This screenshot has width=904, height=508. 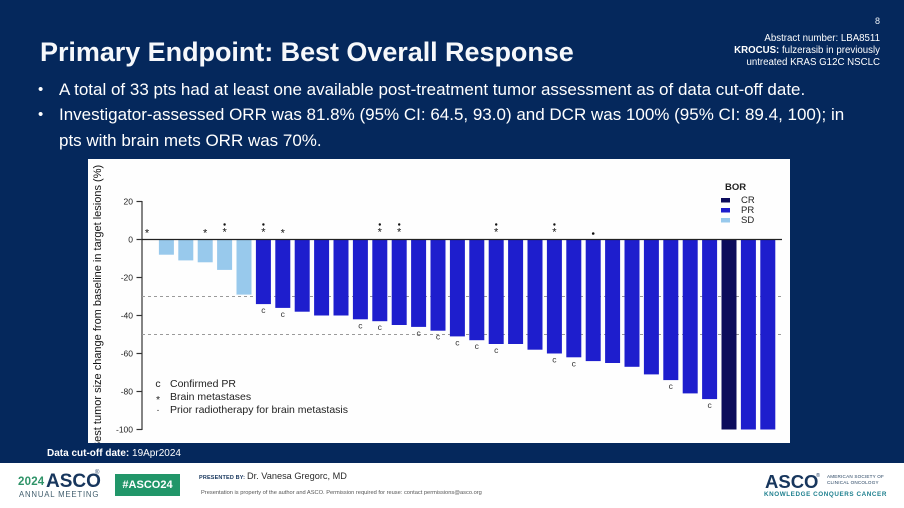 I want to click on svg-text: Brain metastases, so click(x=210, y=397).